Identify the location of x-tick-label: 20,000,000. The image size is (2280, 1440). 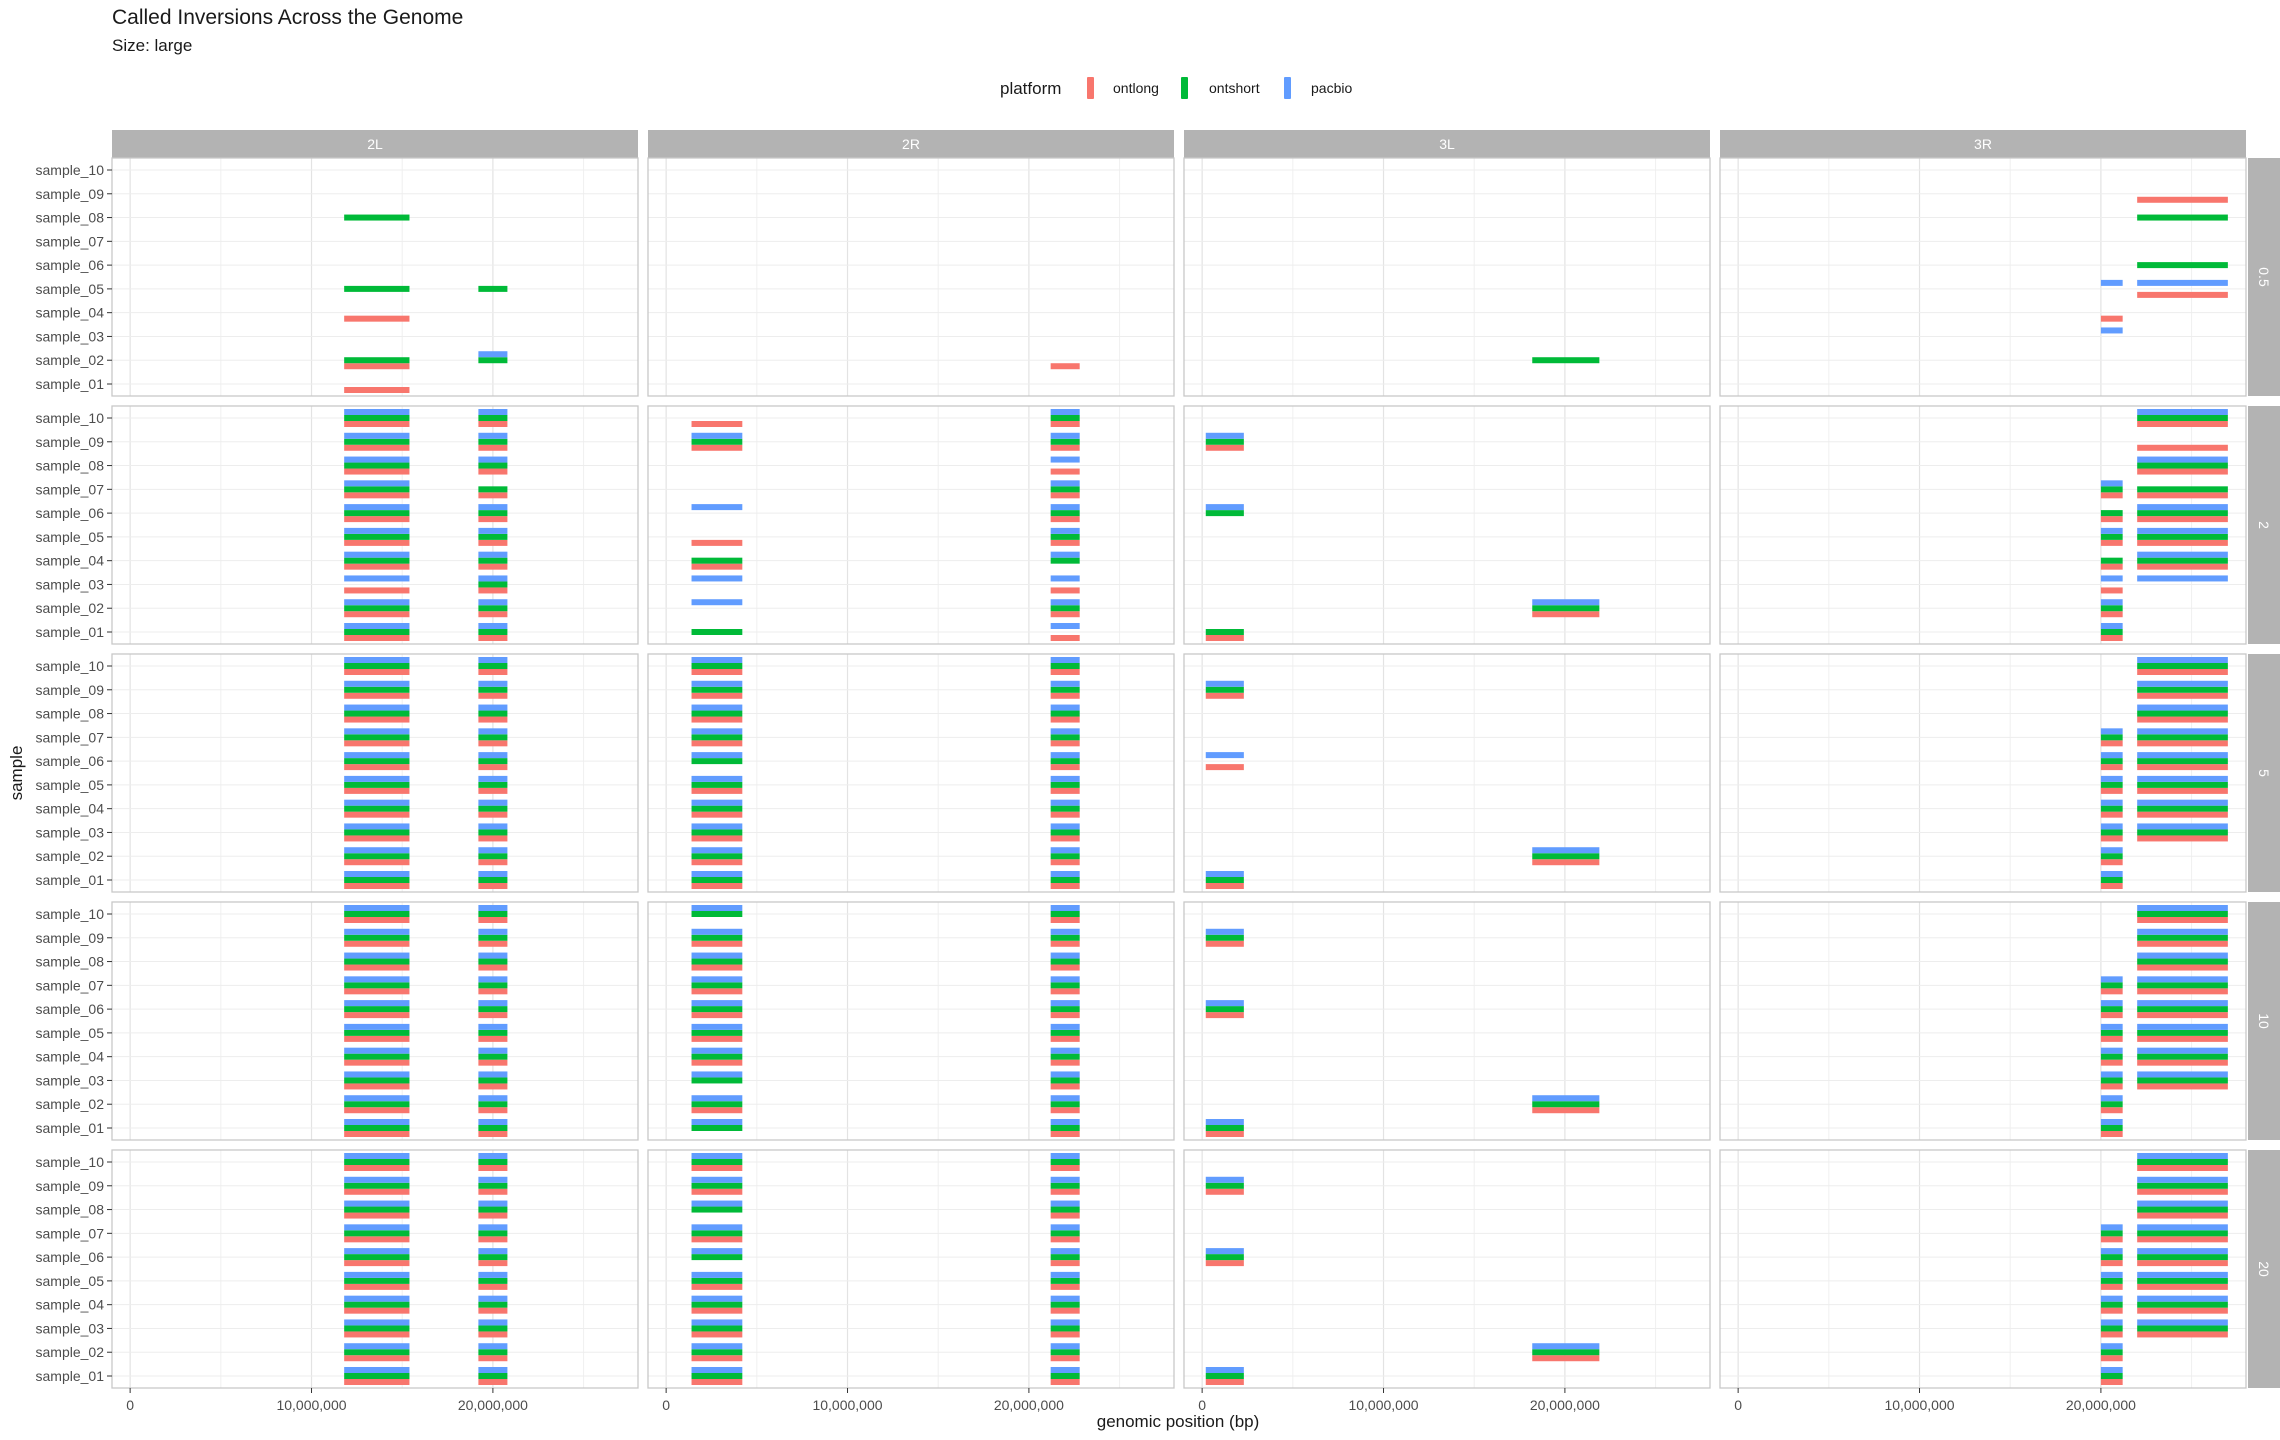
(1565, 1405).